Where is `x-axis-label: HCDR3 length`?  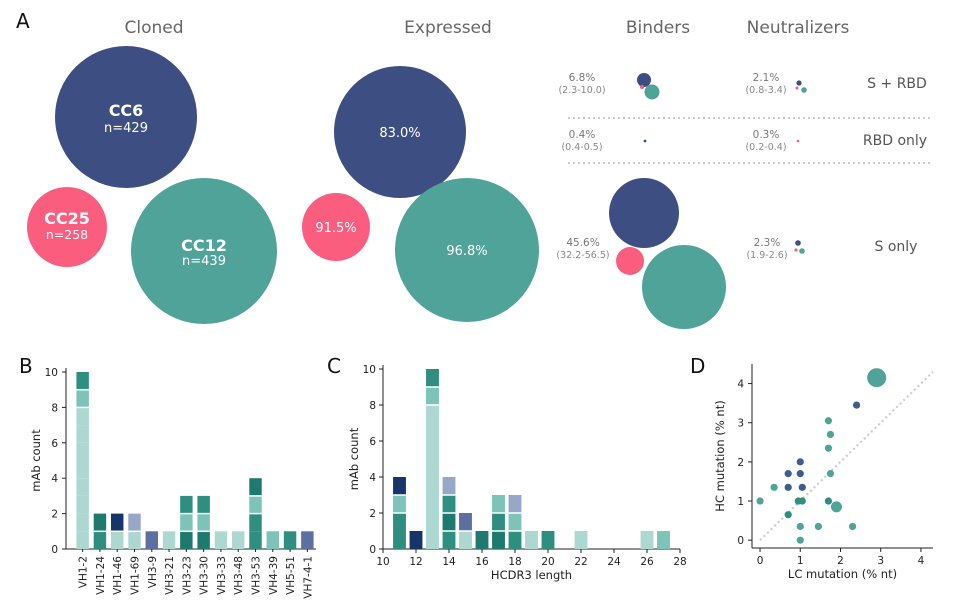
x-axis-label: HCDR3 length is located at coordinates (531, 575).